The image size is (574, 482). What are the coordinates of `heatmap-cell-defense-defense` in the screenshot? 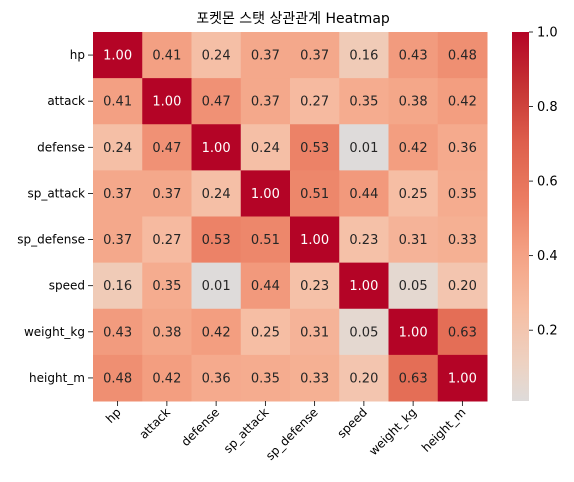 It's located at (216, 147).